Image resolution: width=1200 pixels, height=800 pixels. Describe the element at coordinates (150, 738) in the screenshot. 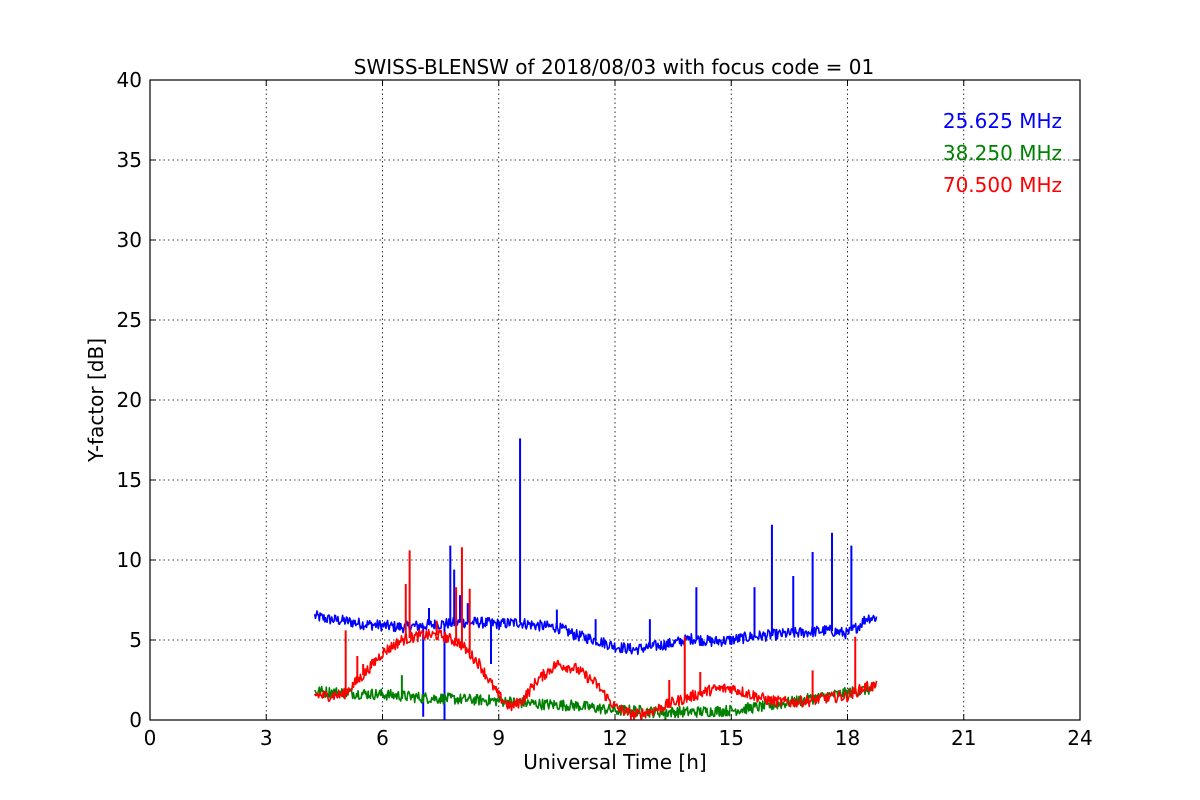

I see `x-tick-label: 0` at that location.